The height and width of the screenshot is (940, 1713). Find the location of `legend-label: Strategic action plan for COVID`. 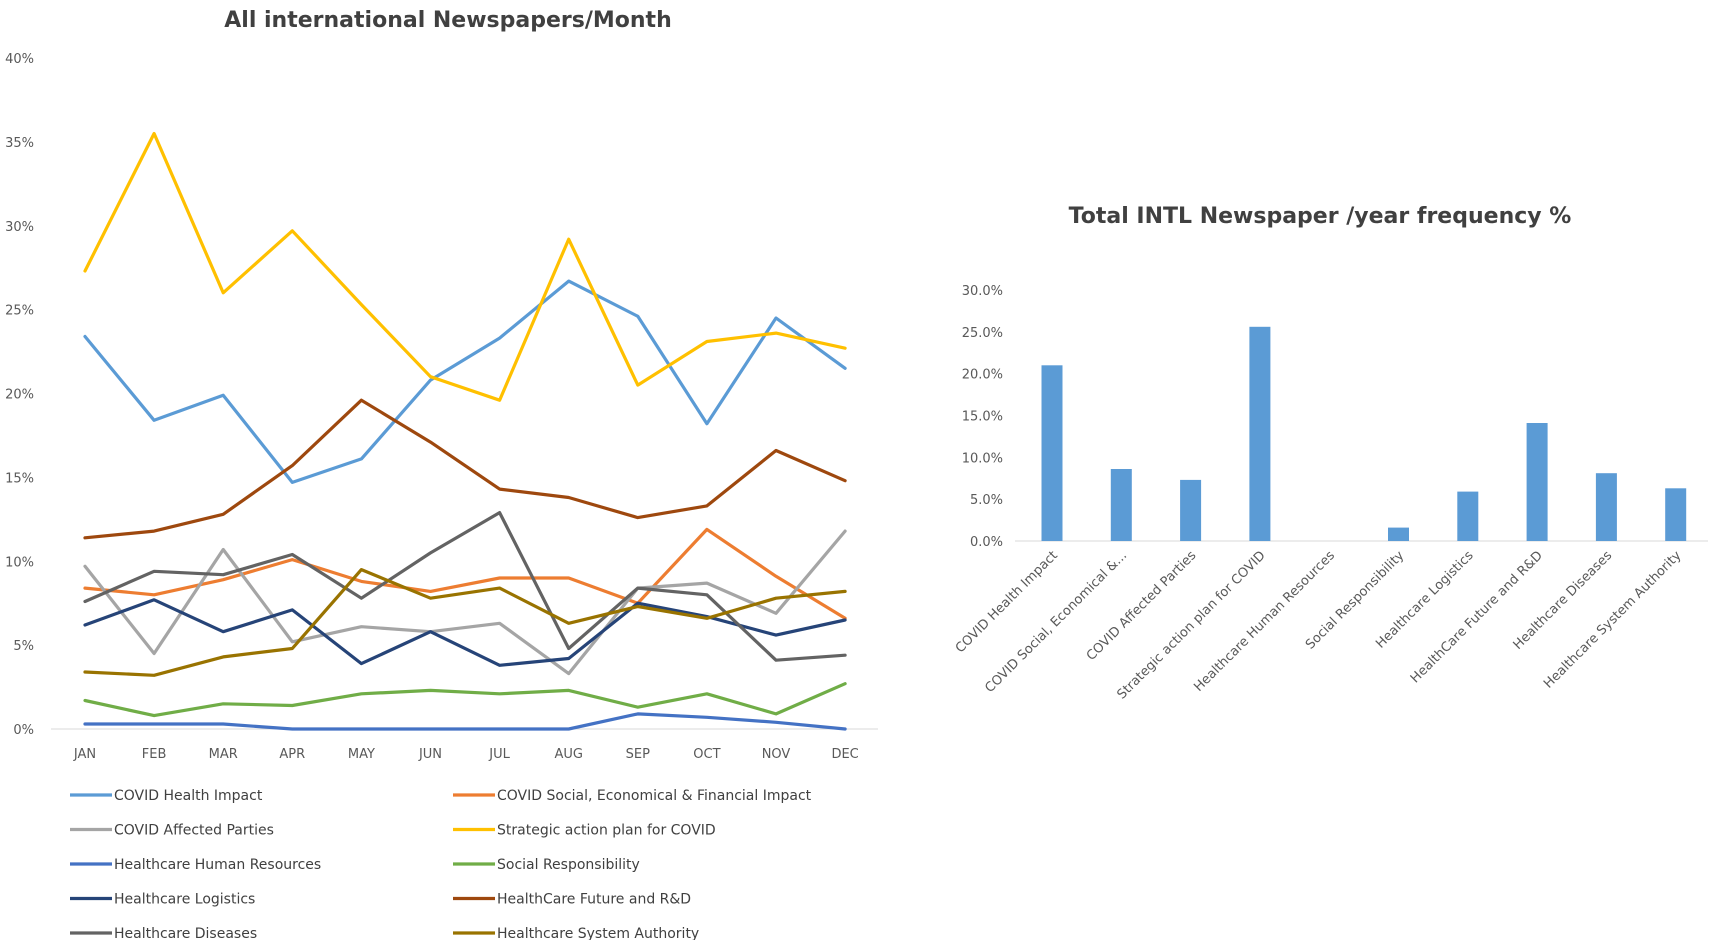

legend-label: Strategic action plan for COVID is located at coordinates (606, 831).